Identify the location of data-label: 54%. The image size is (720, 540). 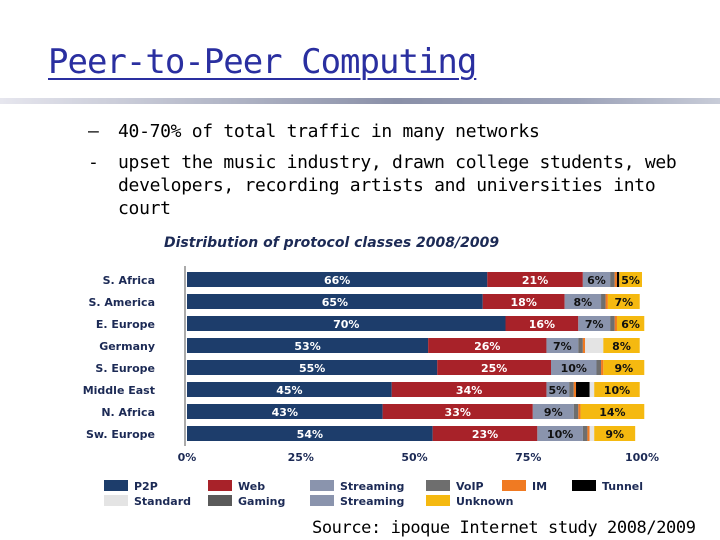
(310, 434).